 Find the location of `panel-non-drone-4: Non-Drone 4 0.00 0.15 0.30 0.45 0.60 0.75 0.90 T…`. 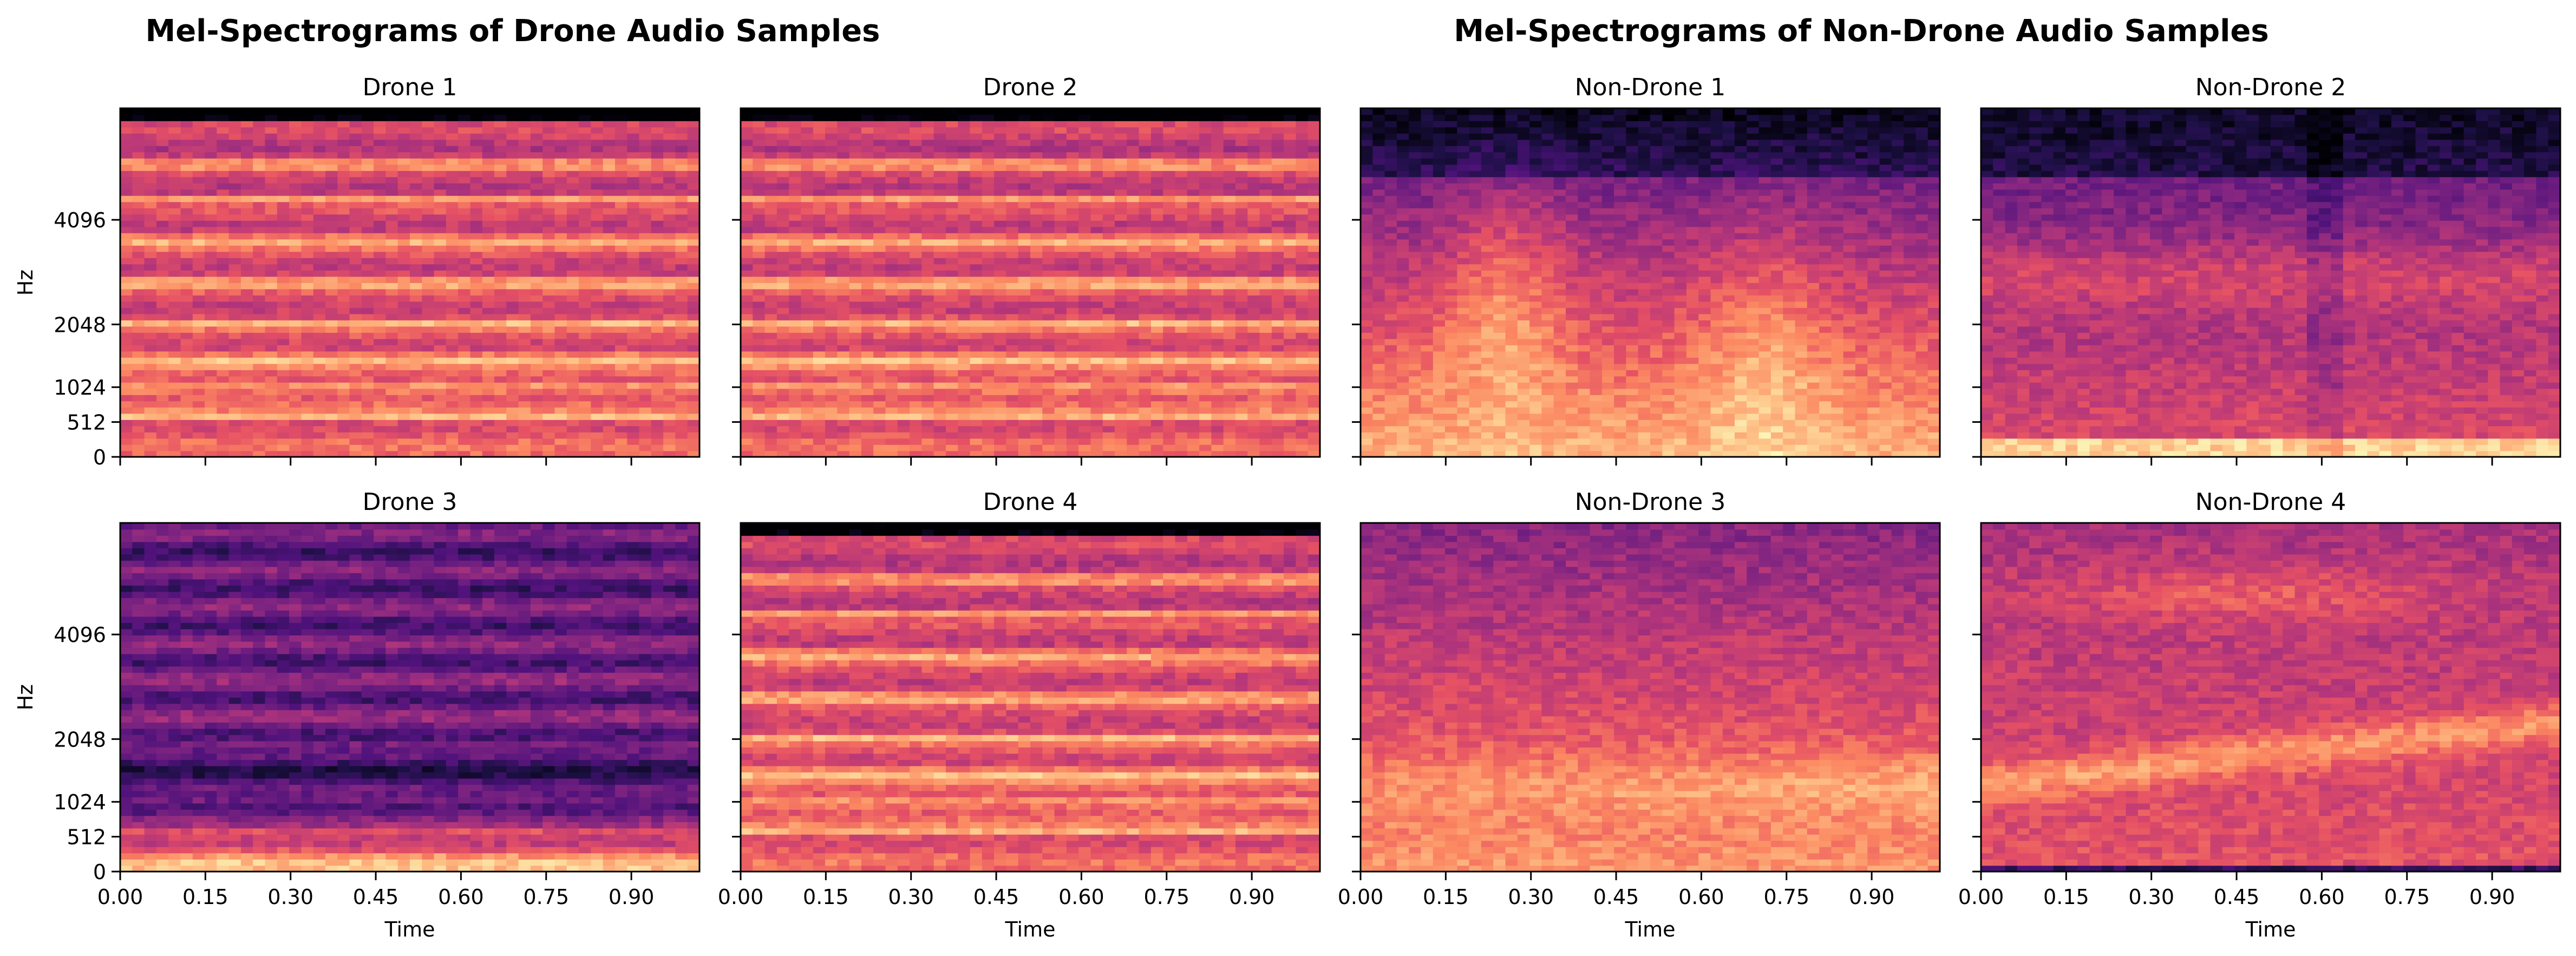

panel-non-drone-4: Non-Drone 4 0.00 0.15 0.30 0.45 0.60 0.75 0.90 T… is located at coordinates (2259, 714).